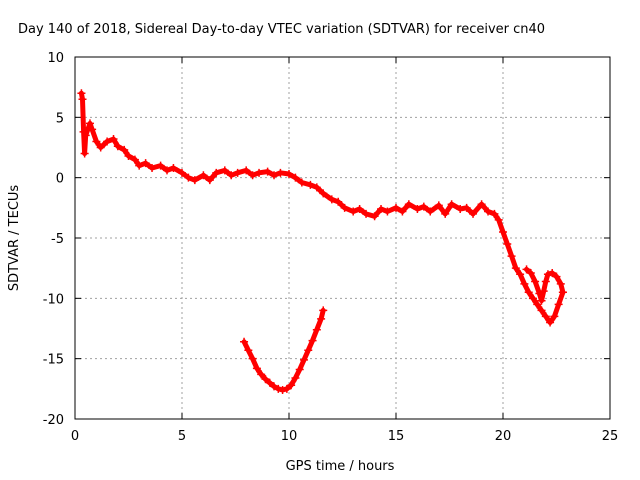  I want to click on y-tick-label: -20, so click(53, 420).